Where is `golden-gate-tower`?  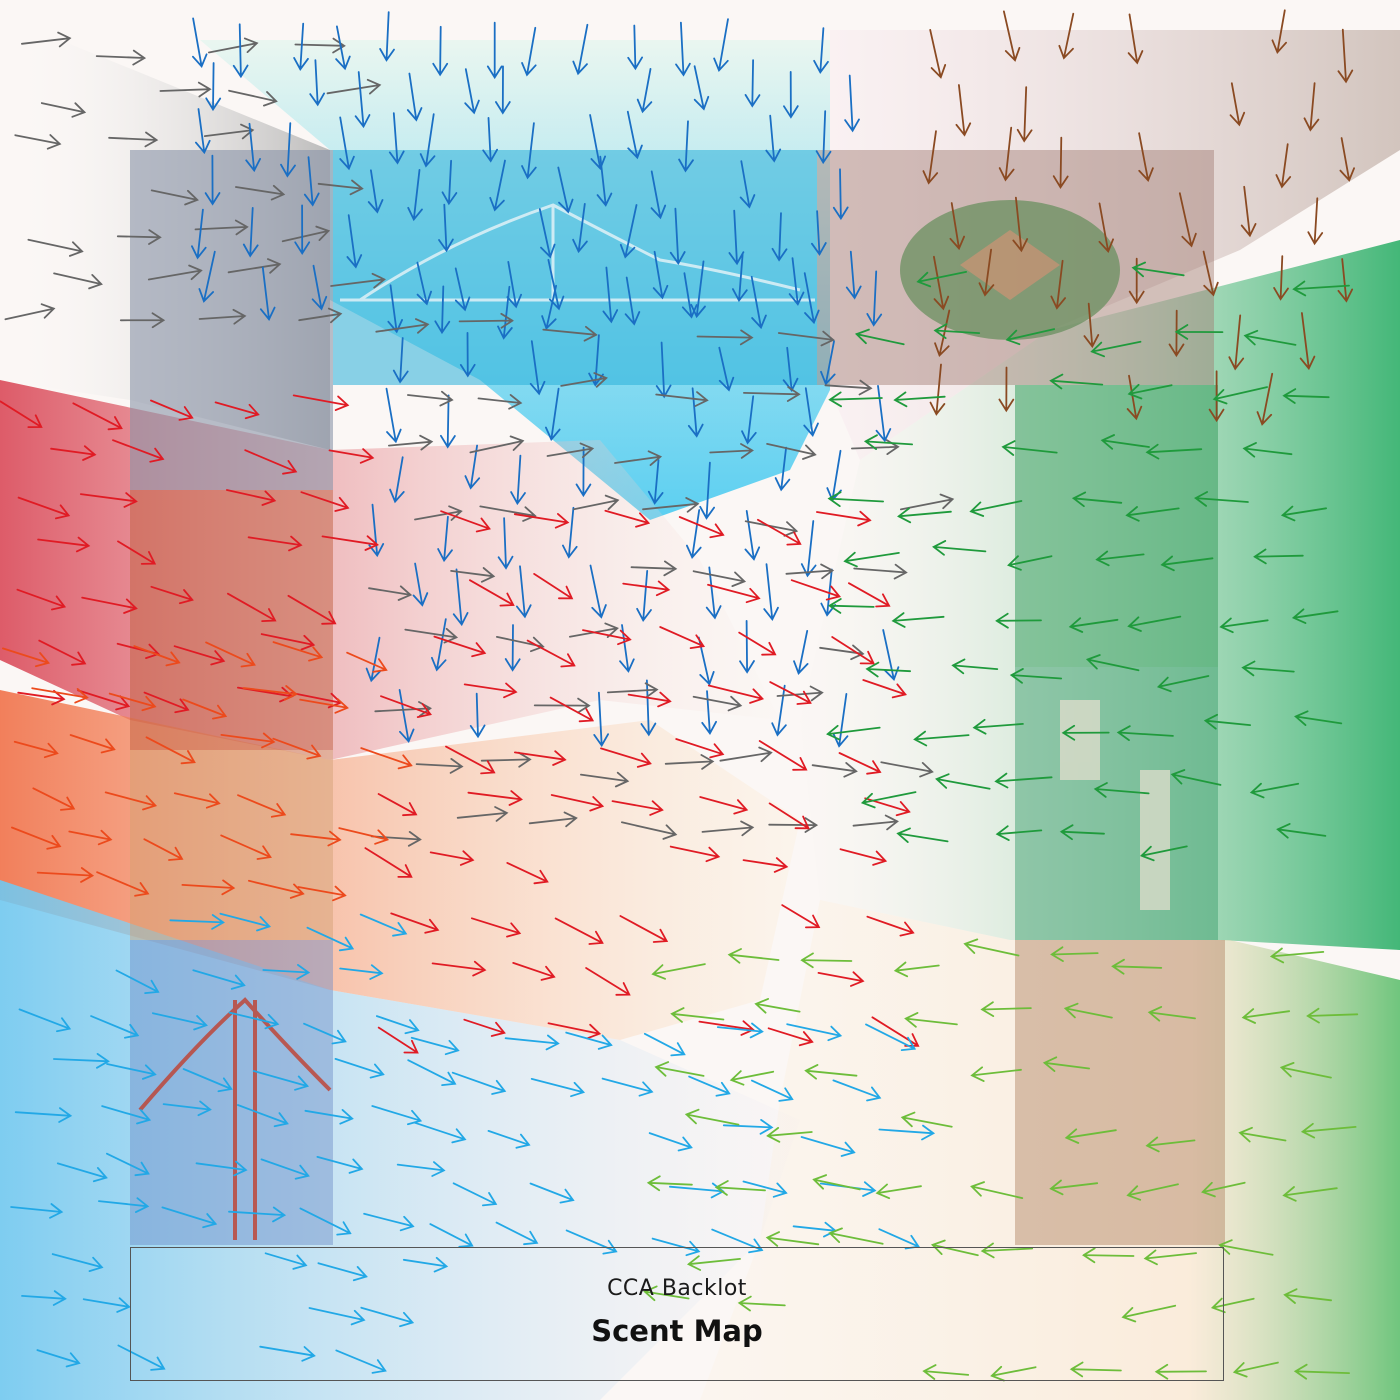 golden-gate-tower is located at coordinates (235, 1118).